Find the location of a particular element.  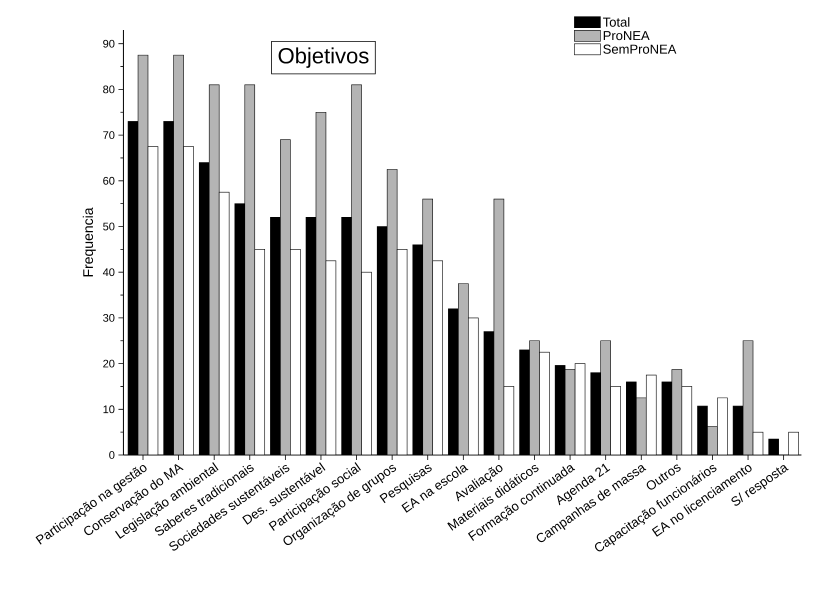

y-tick-label: 90 is located at coordinates (108, 44).